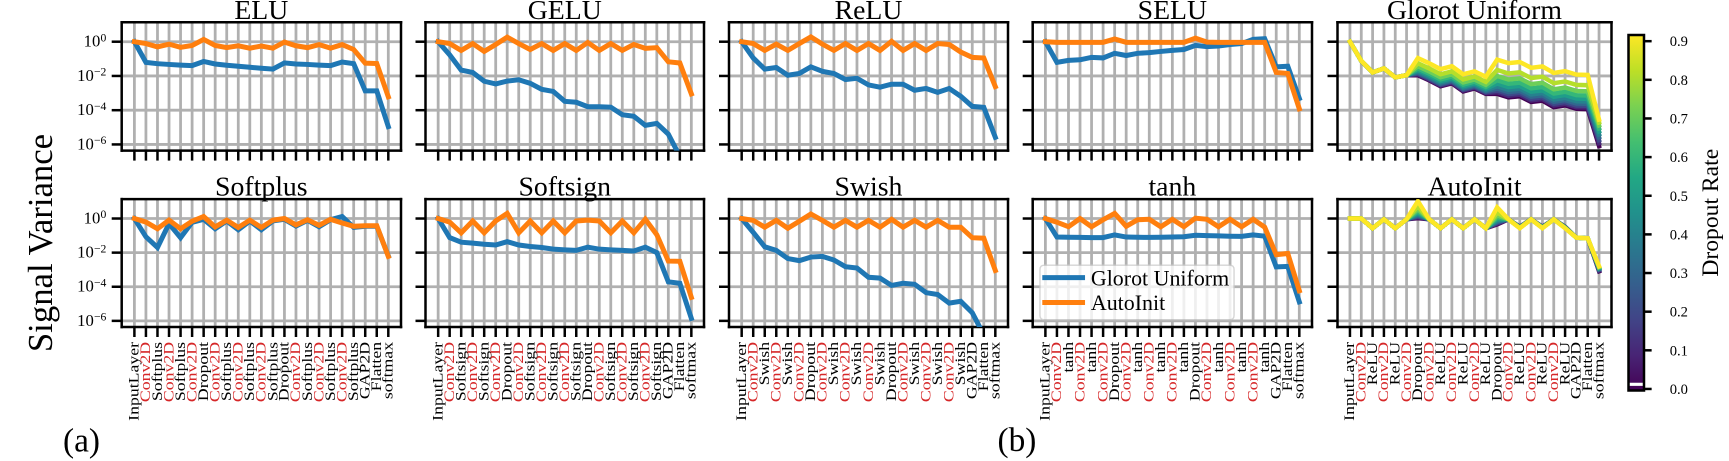  Describe the element at coordinates (91, 281) in the screenshot. I see `svg-text:1 0 −: 1 0 − 4` at that location.